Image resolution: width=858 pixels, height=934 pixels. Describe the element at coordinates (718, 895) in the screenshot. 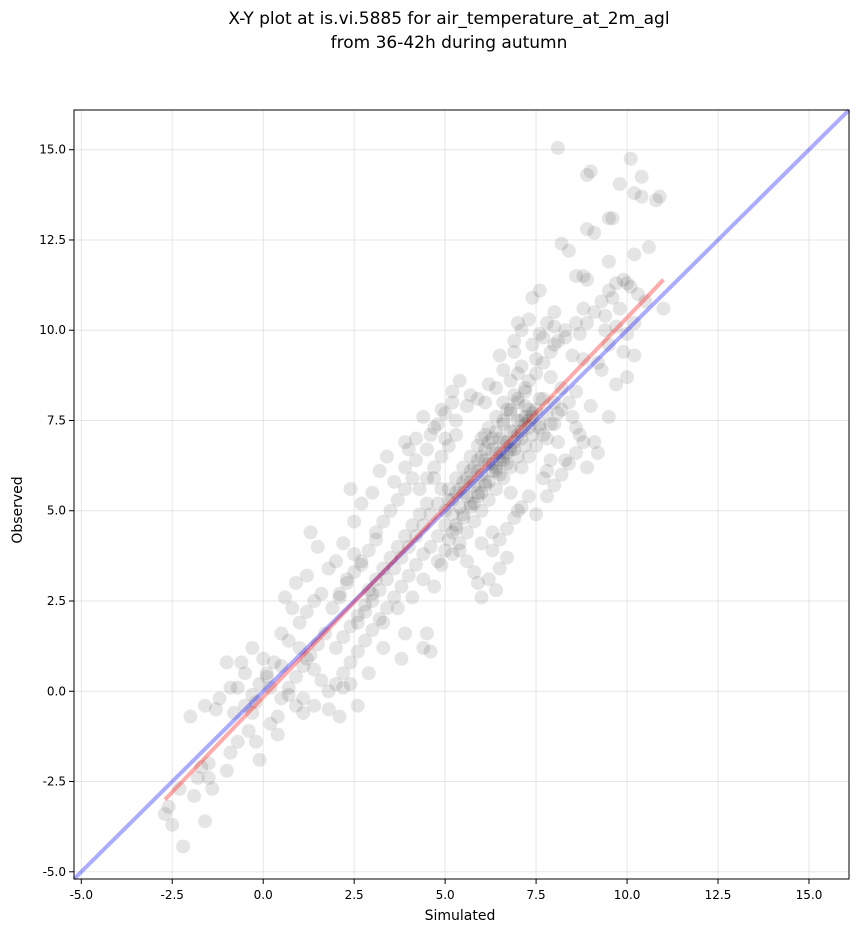

I see `x-tick-label: 12.5` at that location.